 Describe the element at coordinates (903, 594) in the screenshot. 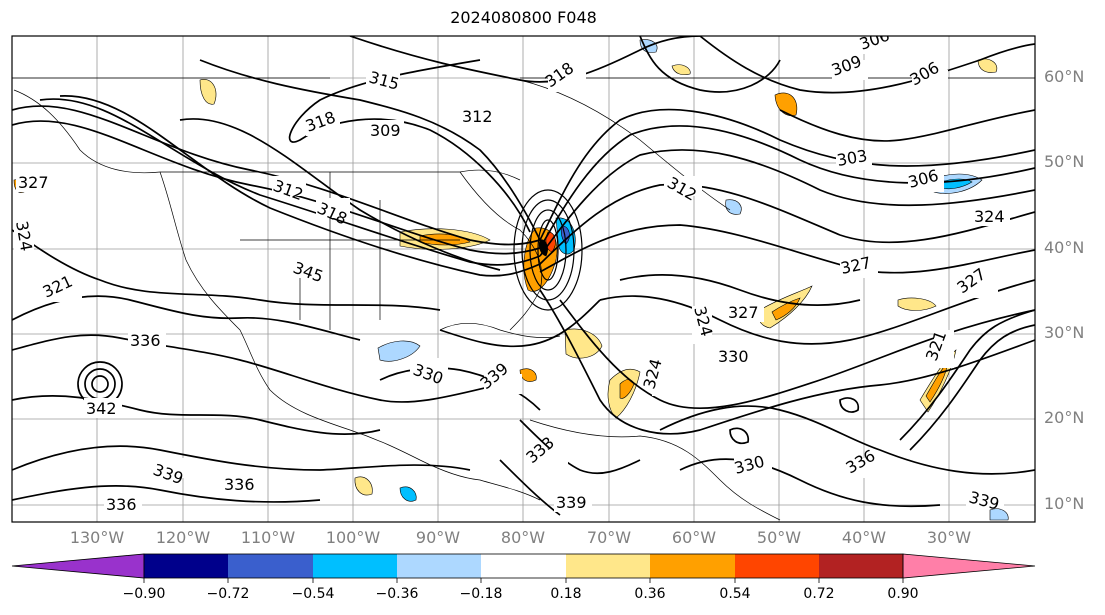

I see `colorbar-tick-label: 0.90` at that location.